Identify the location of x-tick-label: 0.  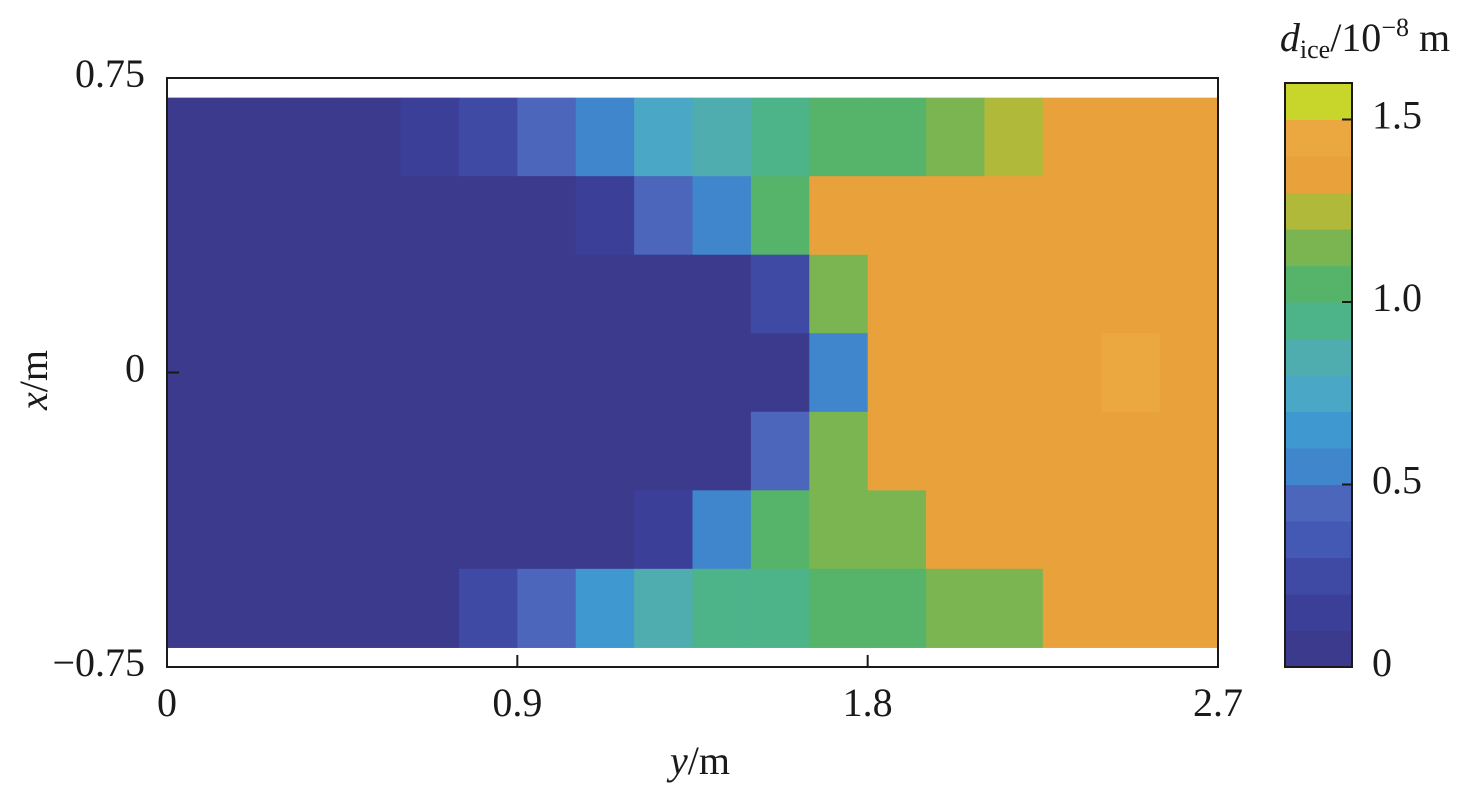
(167, 702).